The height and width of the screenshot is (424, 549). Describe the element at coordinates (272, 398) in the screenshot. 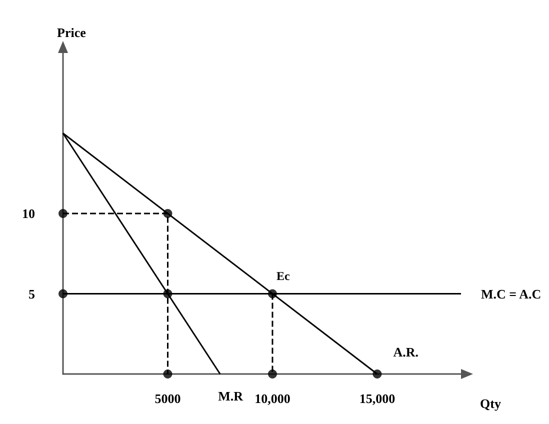

I see `x-tick-label: 10,000` at that location.